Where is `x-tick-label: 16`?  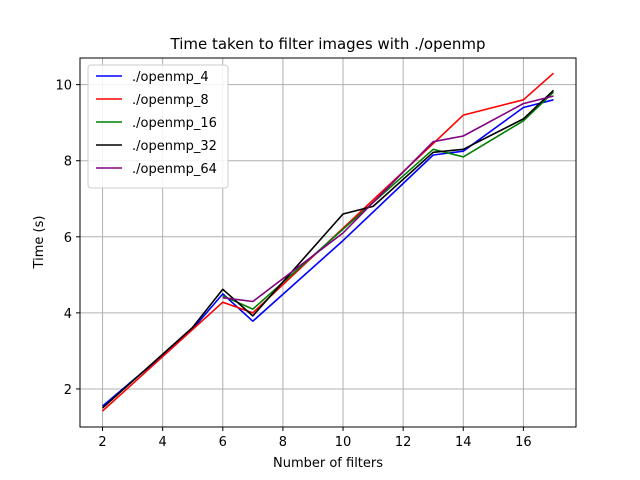
x-tick-label: 16 is located at coordinates (523, 442).